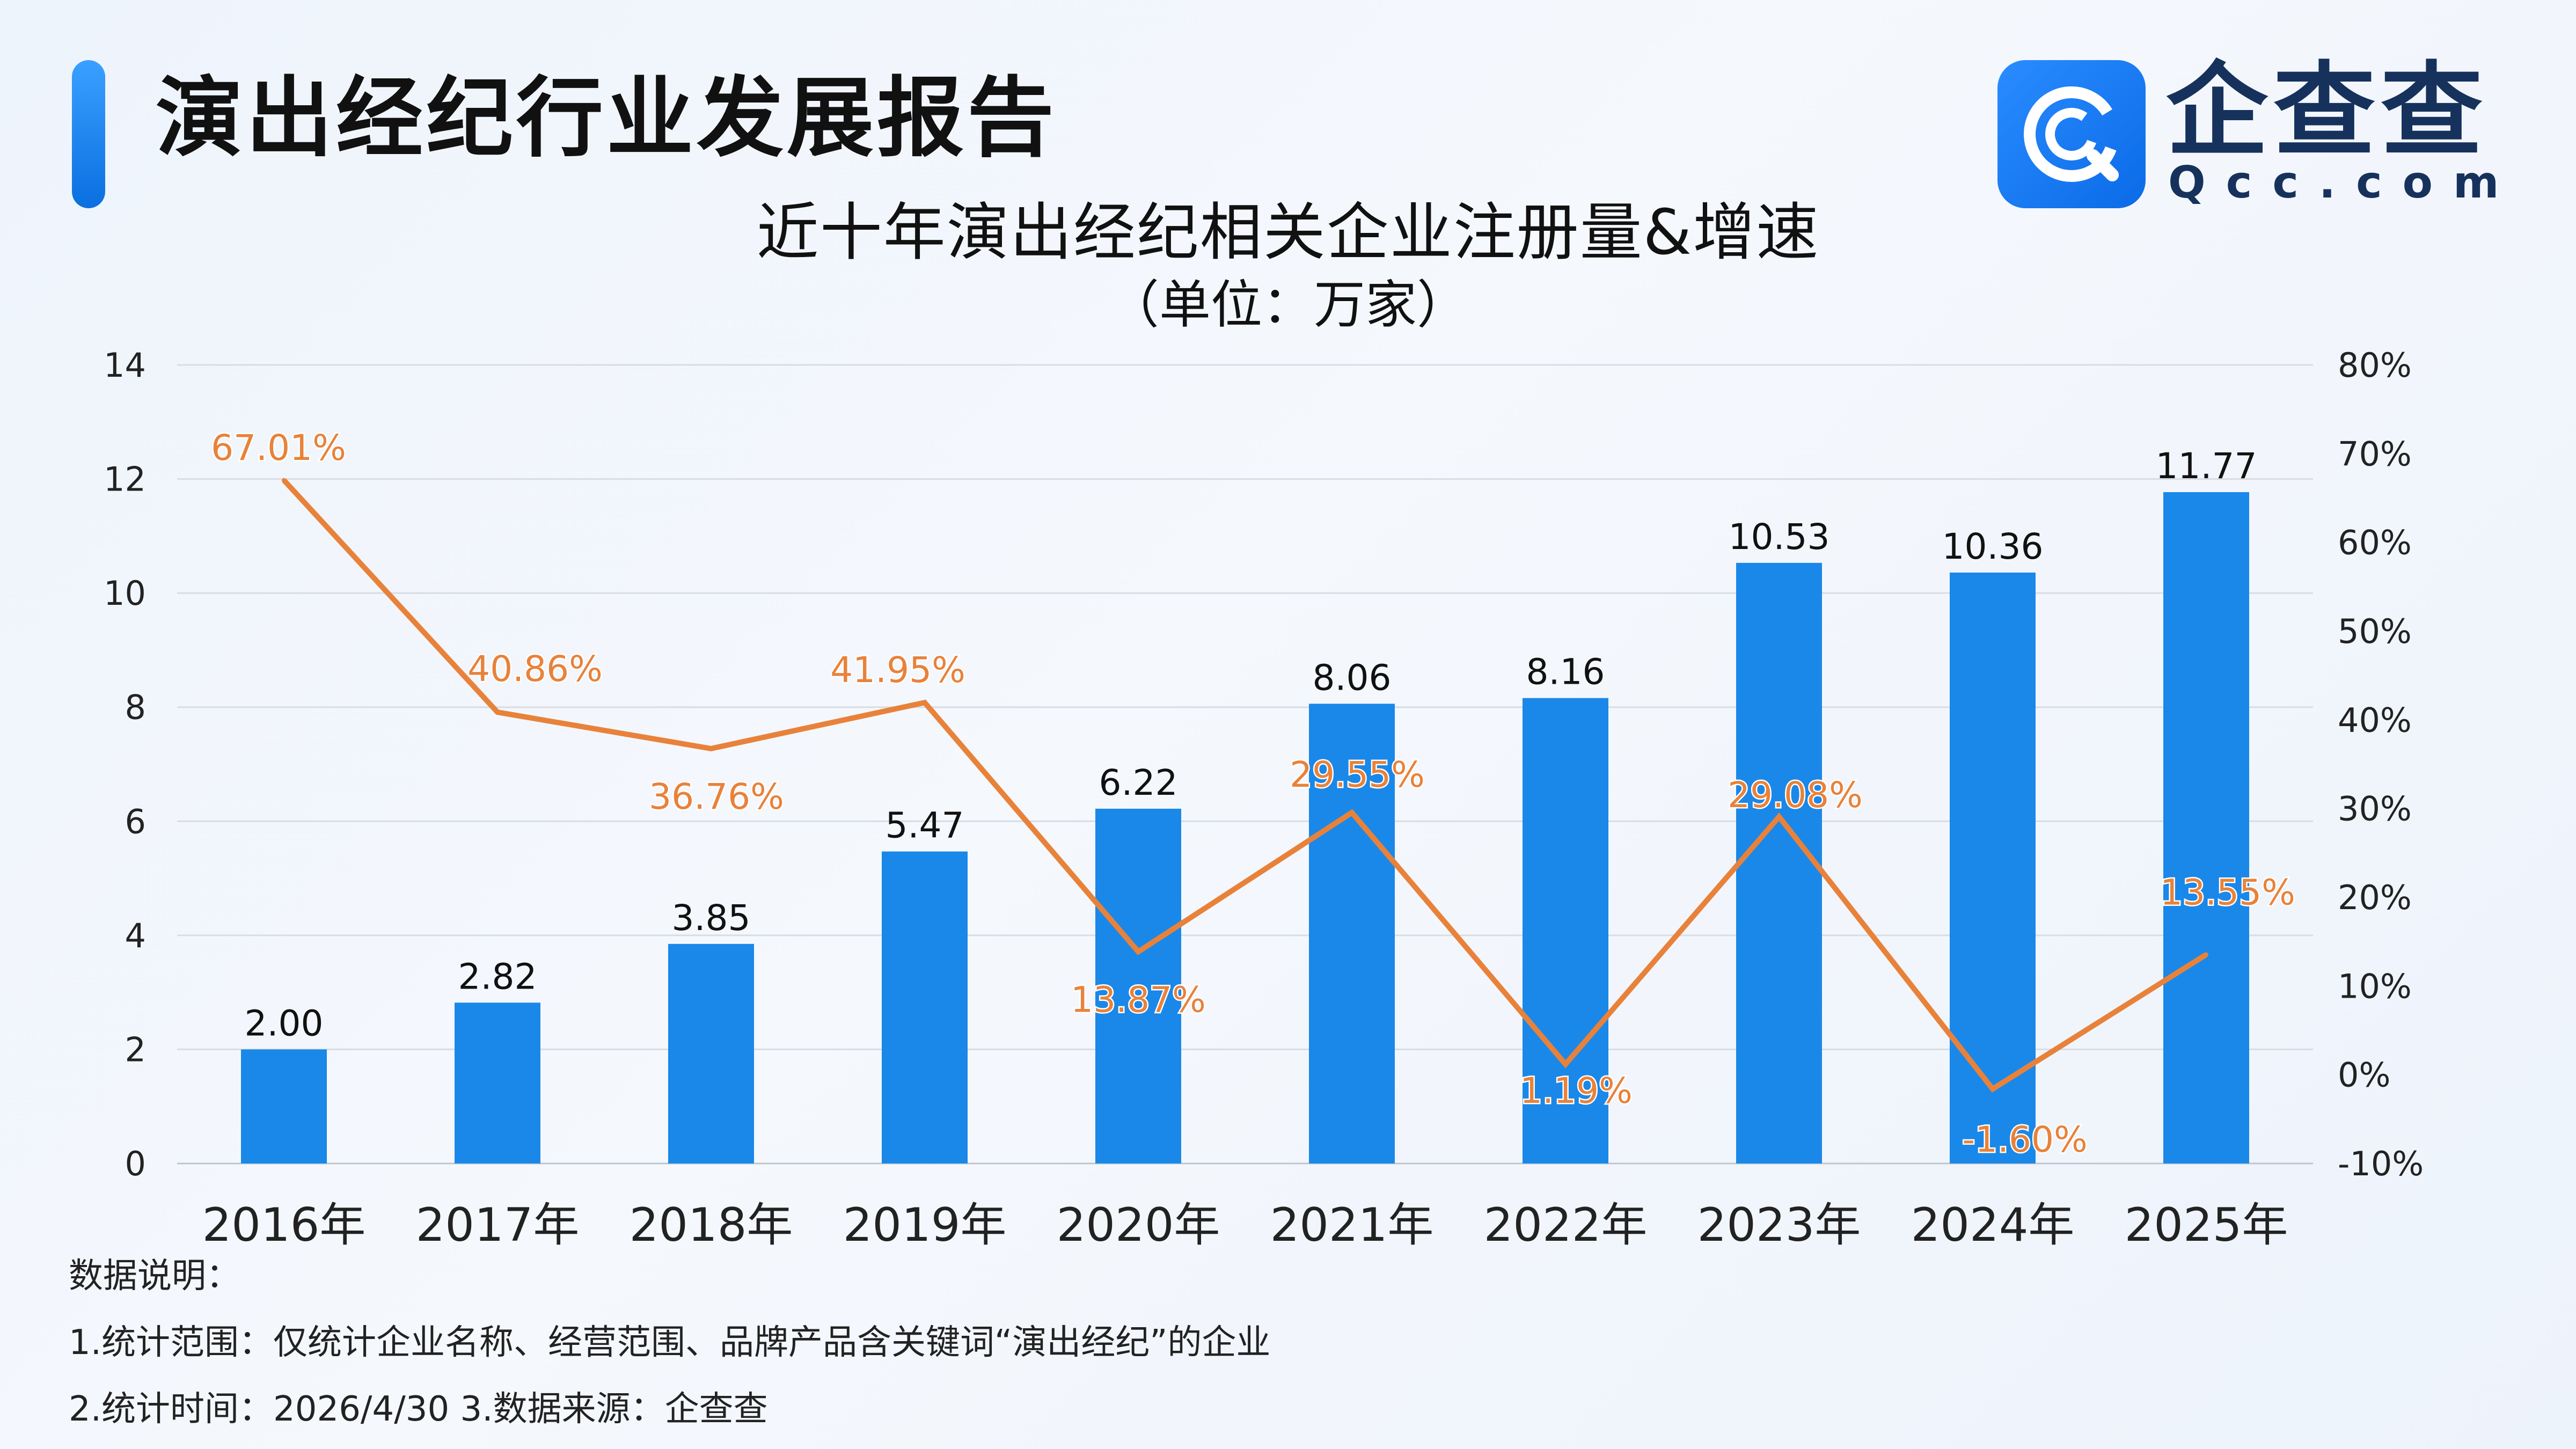  Describe the element at coordinates (2375, 720) in the screenshot. I see `y2-axis-tick-label: 40%` at that location.